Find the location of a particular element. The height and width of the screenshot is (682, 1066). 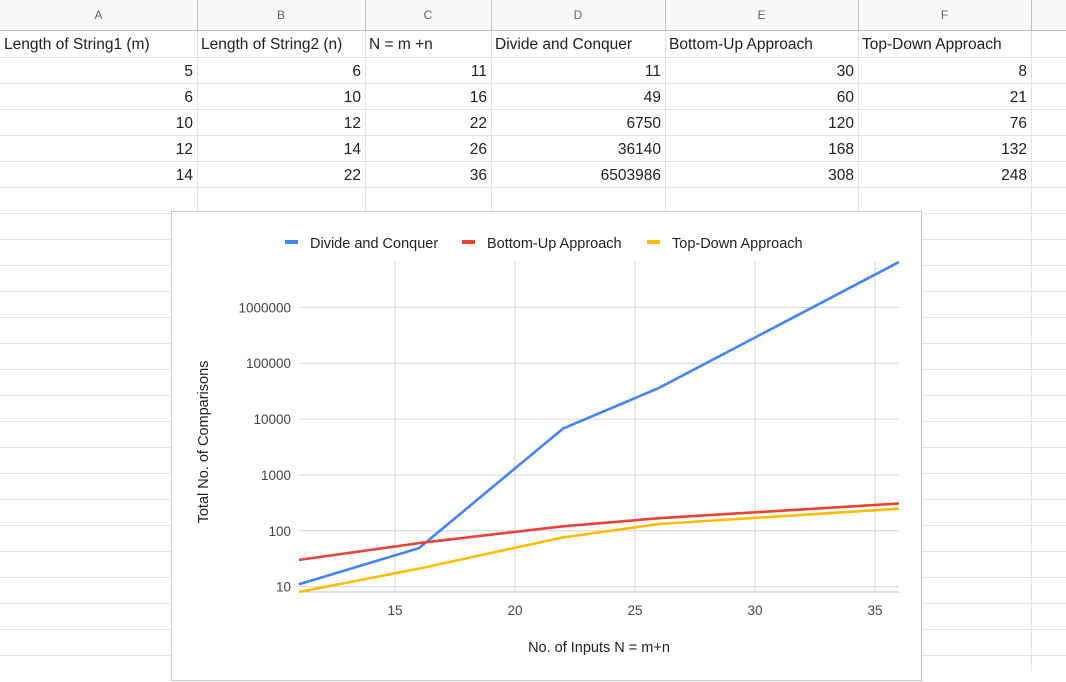

column-header-f: F is located at coordinates (944, 15).